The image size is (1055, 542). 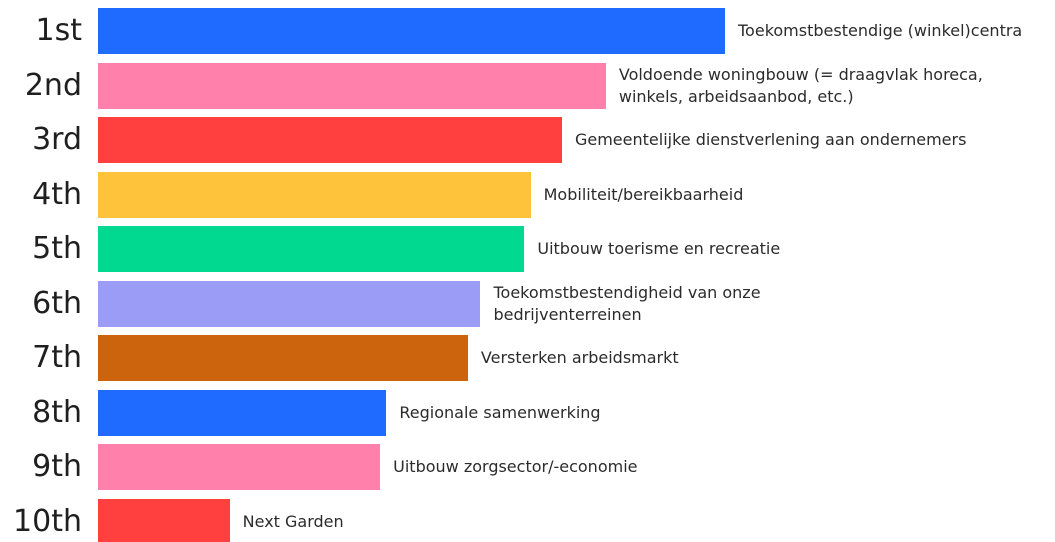 I want to click on bar-label: Uitbouw toerisme en recreatie, so click(x=659, y=248).